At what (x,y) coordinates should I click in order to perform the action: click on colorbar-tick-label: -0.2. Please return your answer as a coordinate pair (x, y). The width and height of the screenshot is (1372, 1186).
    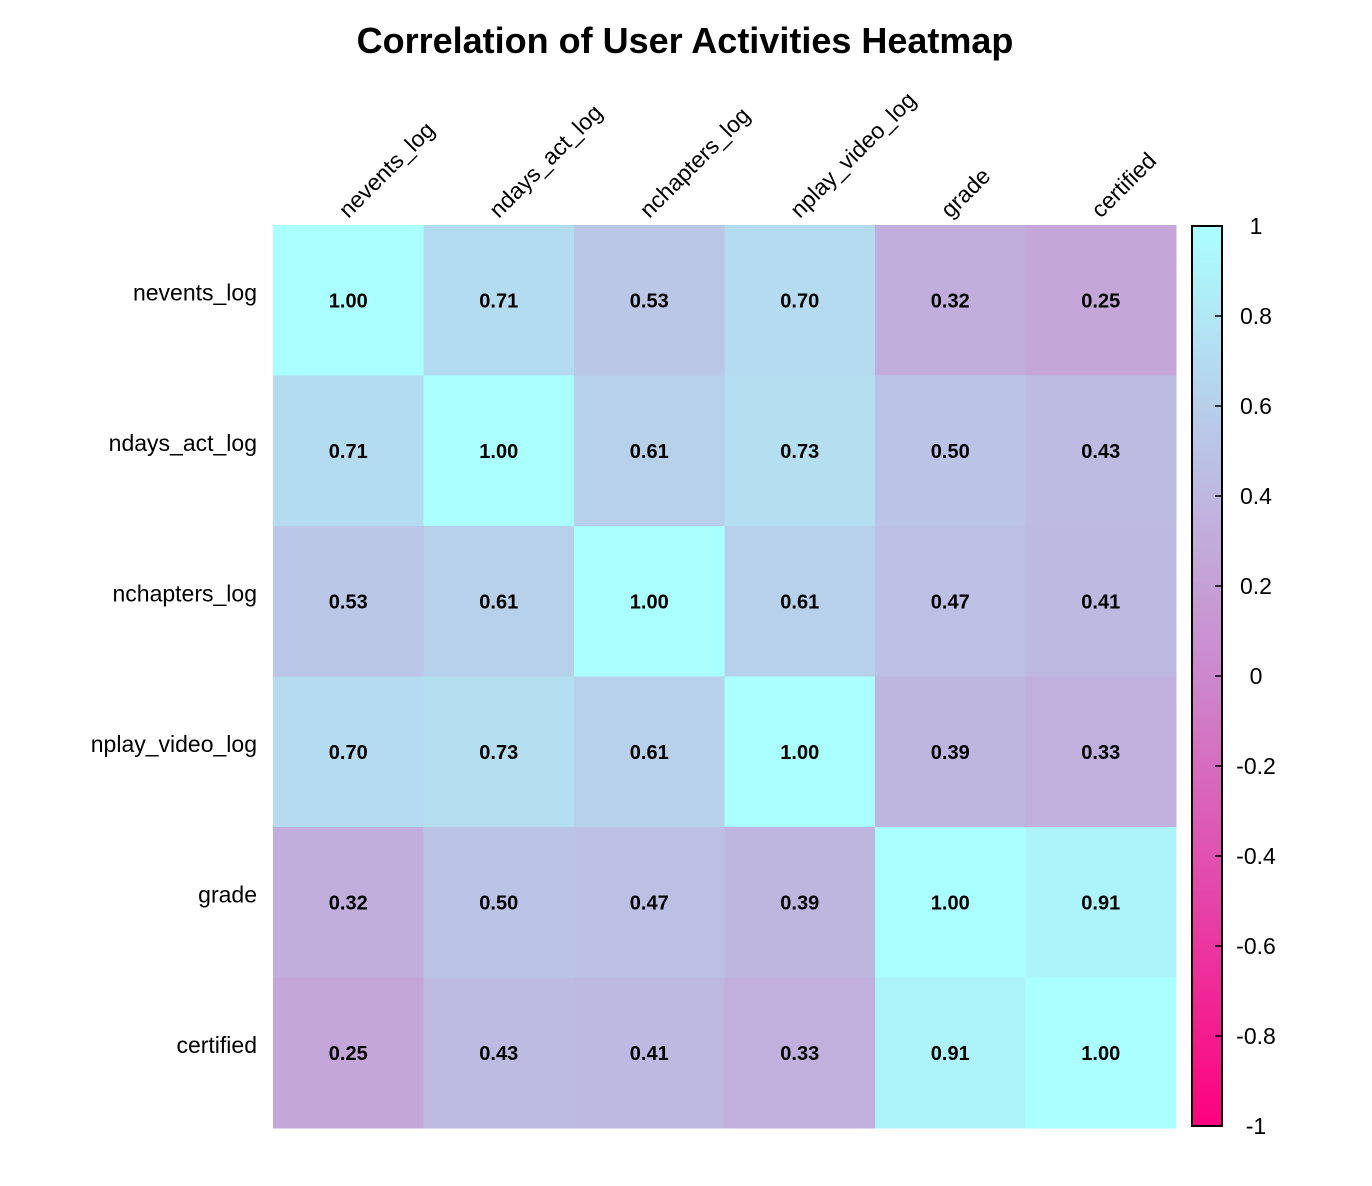
    Looking at the image, I should click on (1256, 766).